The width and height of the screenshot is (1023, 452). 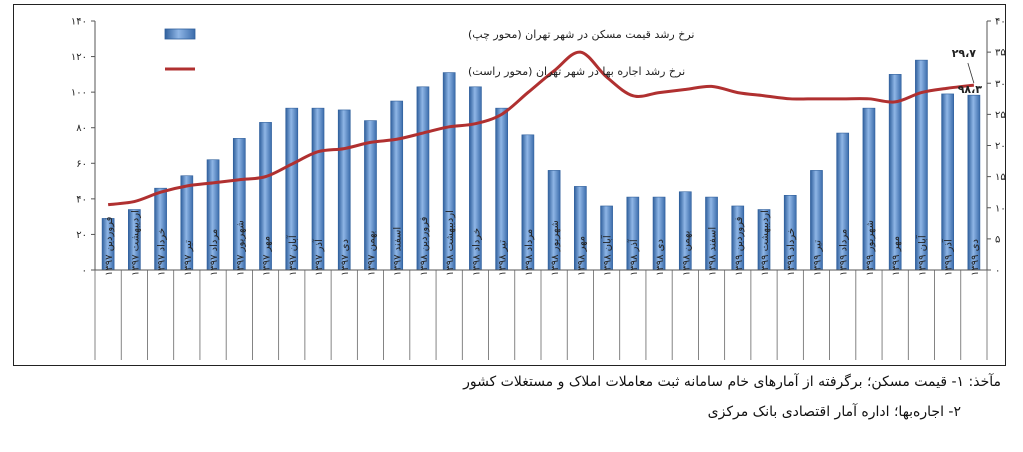 What do you see at coordinates (581, 256) in the screenshot?
I see `category-label: مهر ۱۳۹۸` at bounding box center [581, 256].